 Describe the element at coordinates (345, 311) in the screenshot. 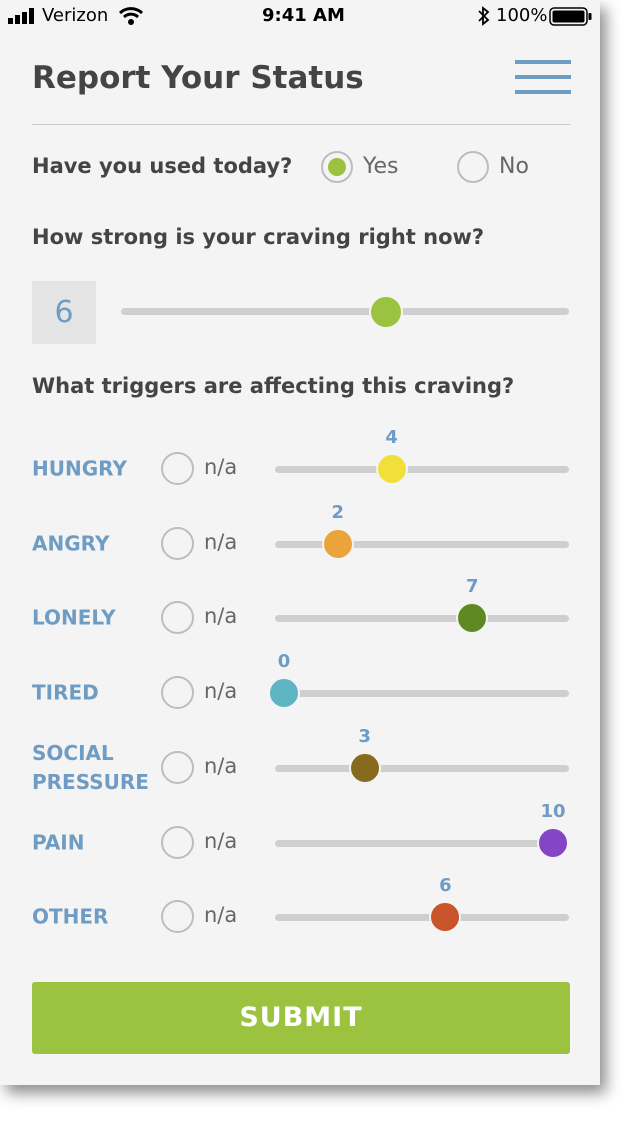

I see `craving-track` at that location.